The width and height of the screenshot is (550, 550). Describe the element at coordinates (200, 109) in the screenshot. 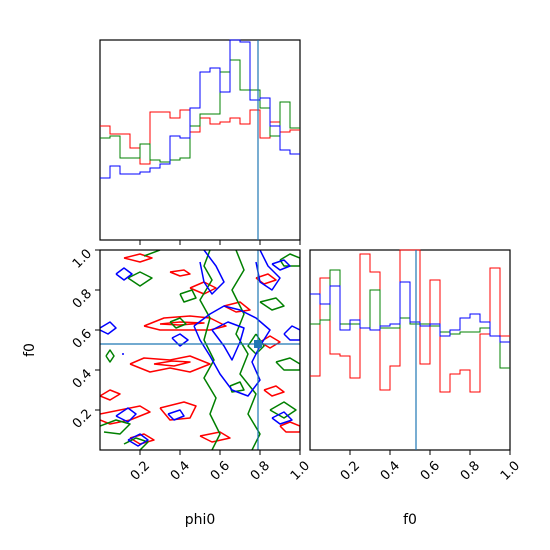

I see `phi0-hist-series-blue` at that location.